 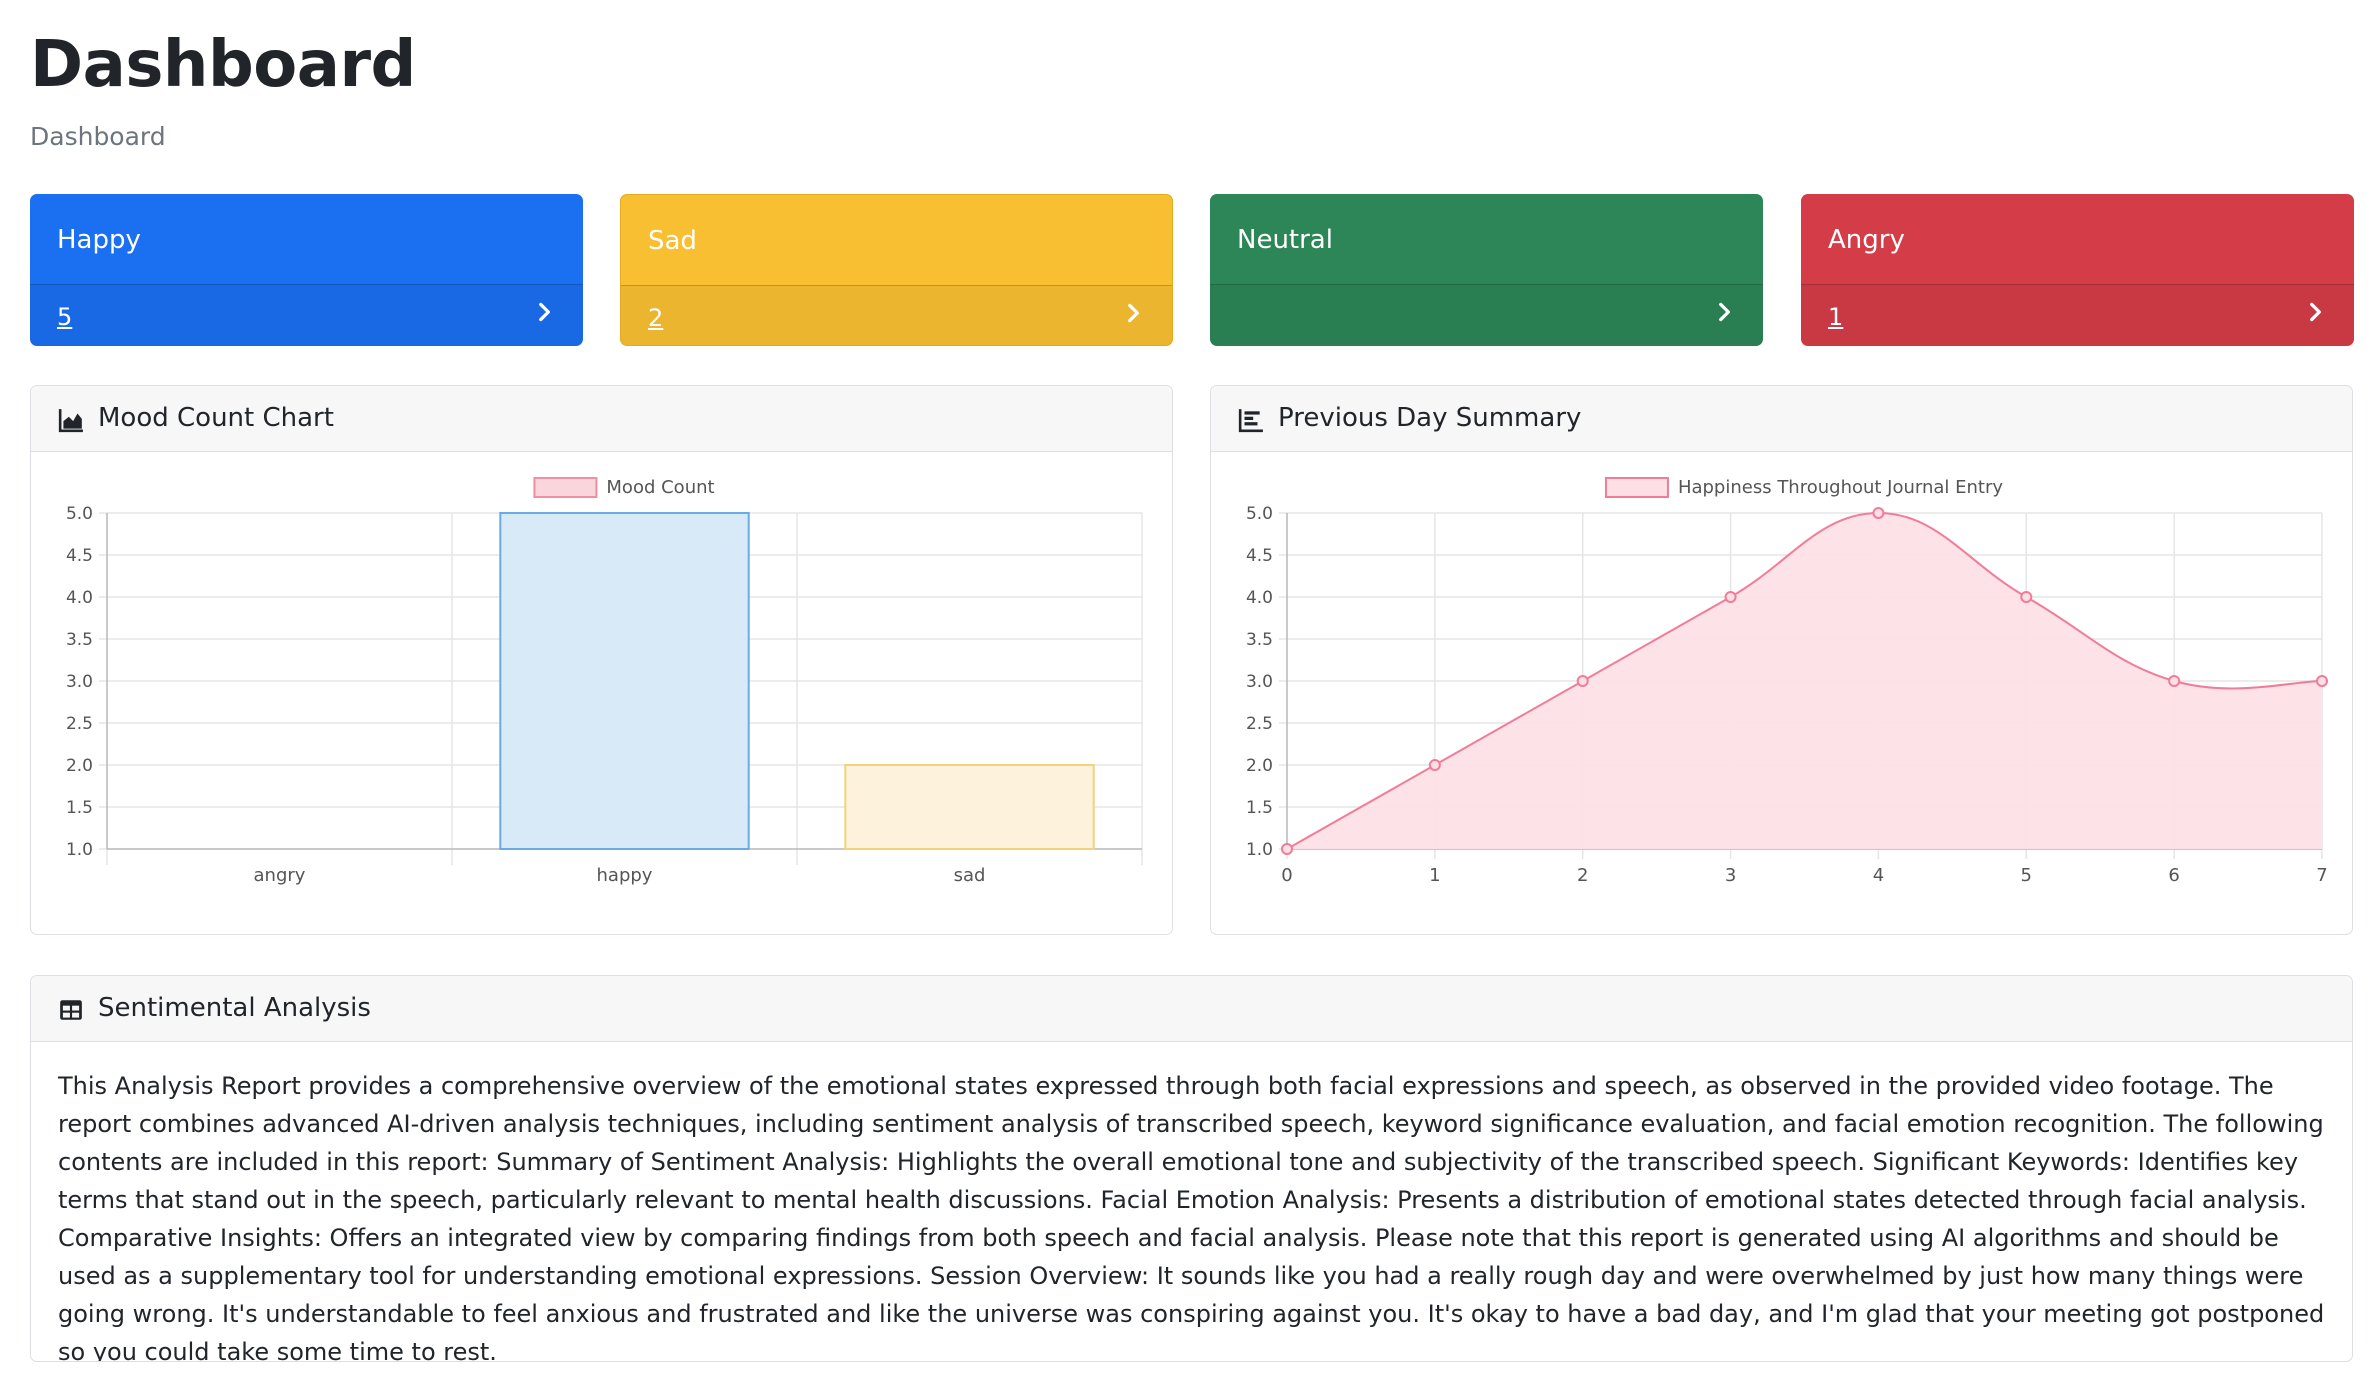 I want to click on sad-card-footer: 2, so click(x=896, y=315).